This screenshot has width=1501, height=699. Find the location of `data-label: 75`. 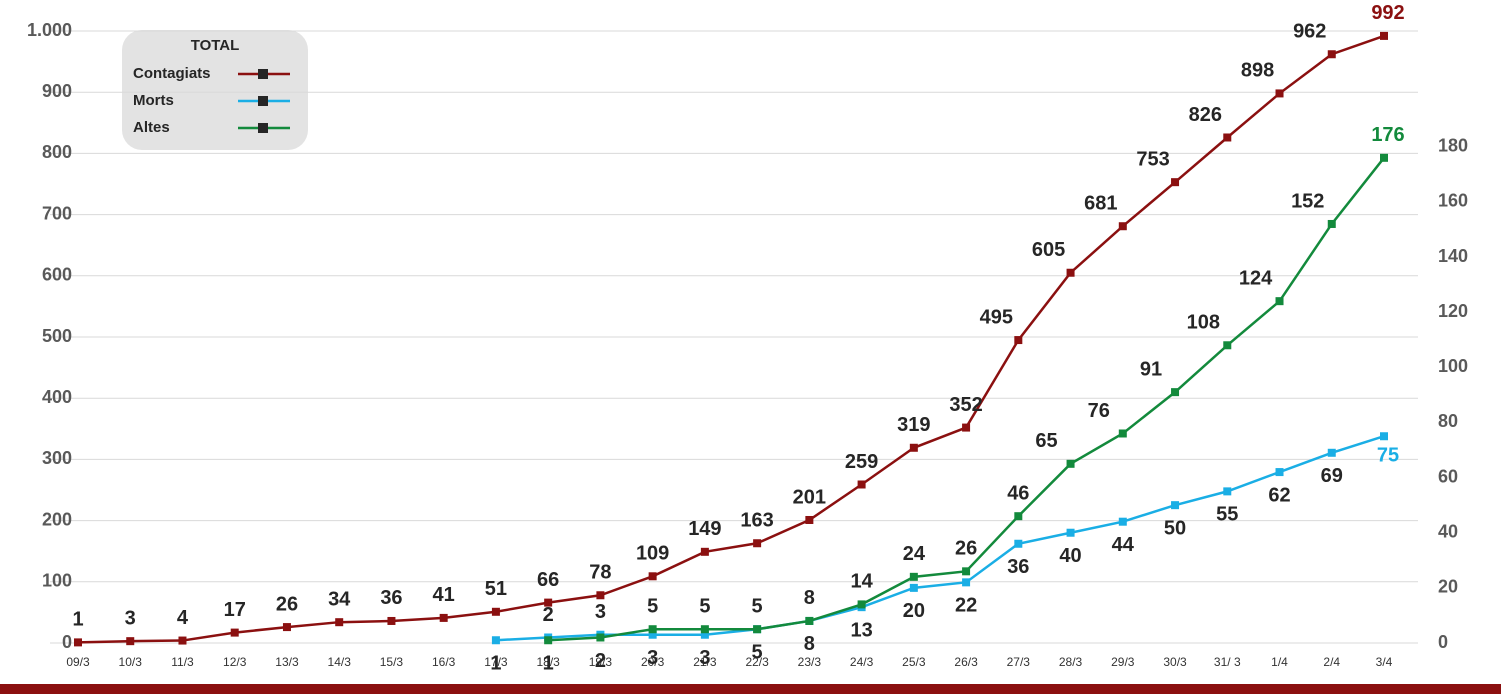

data-label: 75 is located at coordinates (1388, 456).